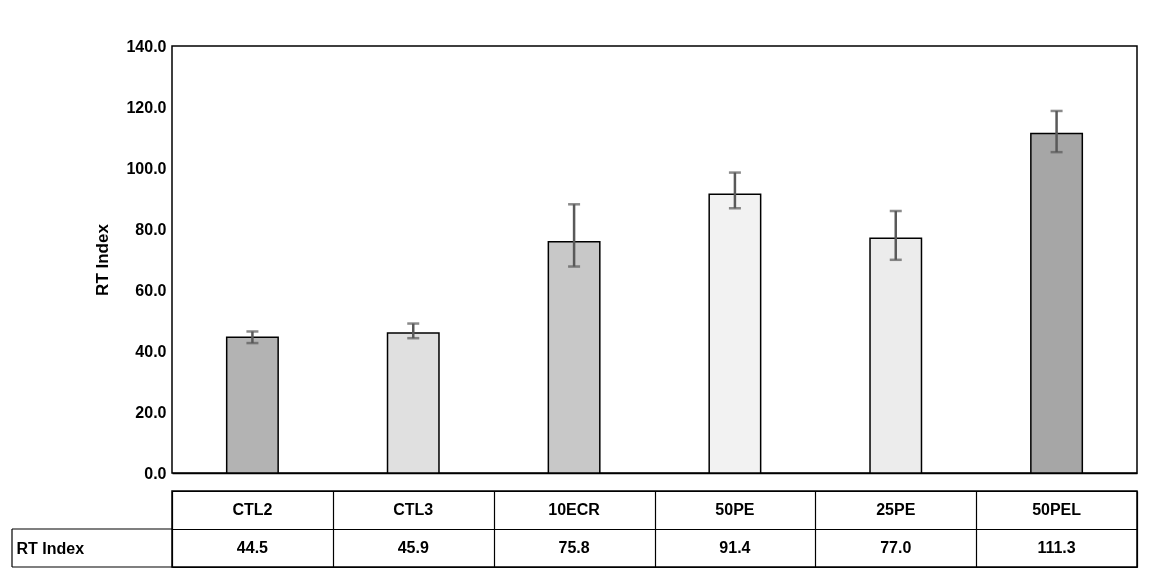 Image resolution: width=1154 pixels, height=579 pixels. What do you see at coordinates (735, 547) in the screenshot?
I see `data-label: 91.4` at bounding box center [735, 547].